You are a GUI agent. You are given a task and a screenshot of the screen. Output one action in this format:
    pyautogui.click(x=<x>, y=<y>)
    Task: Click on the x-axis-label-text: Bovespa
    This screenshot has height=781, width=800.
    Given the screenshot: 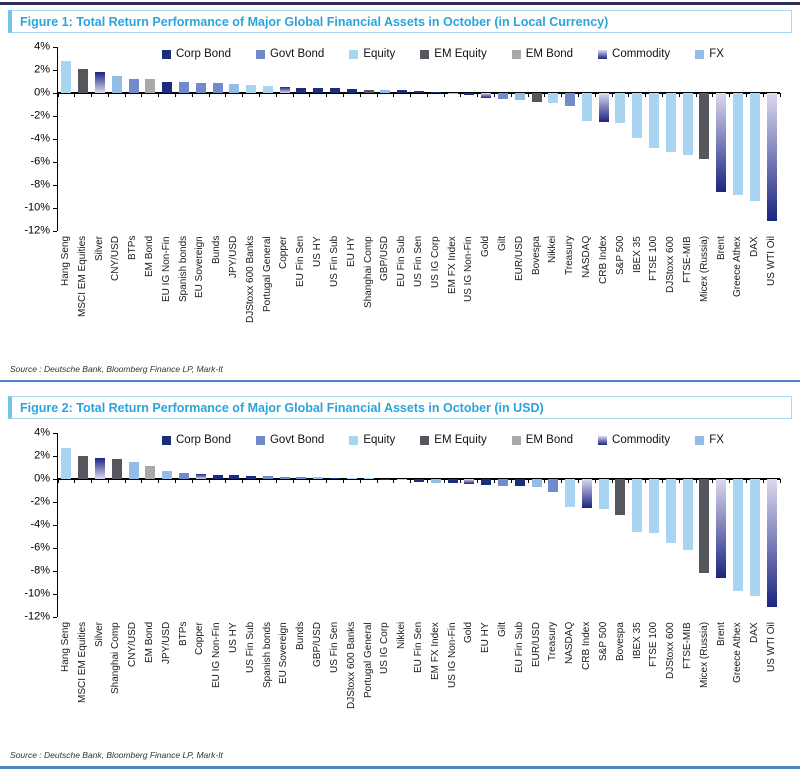 What is the action you would take?
    pyautogui.click(x=620, y=641)
    